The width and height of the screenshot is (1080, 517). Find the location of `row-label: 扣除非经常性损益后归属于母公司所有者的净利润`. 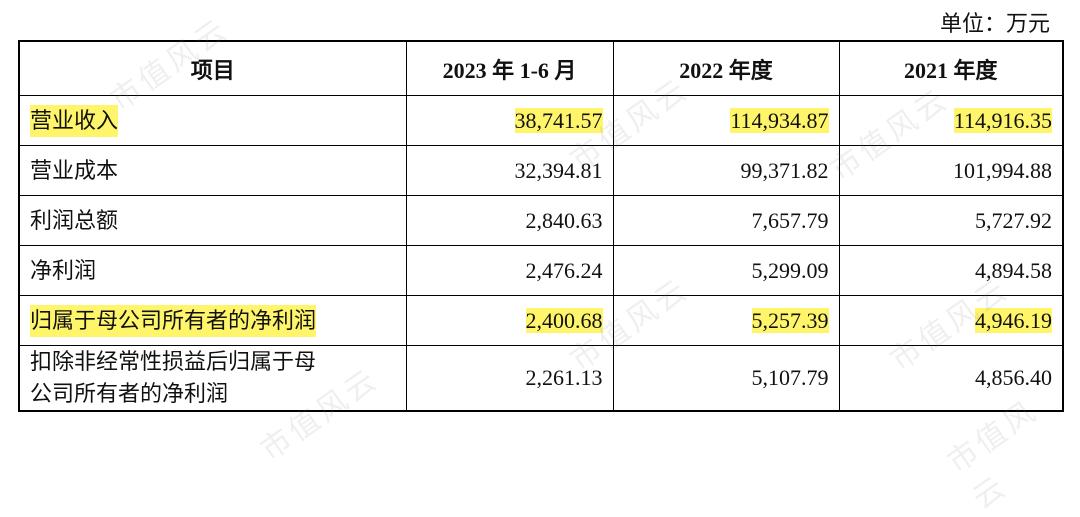

row-label: 扣除非经常性损益后归属于母公司所有者的净利润 is located at coordinates (173, 377).